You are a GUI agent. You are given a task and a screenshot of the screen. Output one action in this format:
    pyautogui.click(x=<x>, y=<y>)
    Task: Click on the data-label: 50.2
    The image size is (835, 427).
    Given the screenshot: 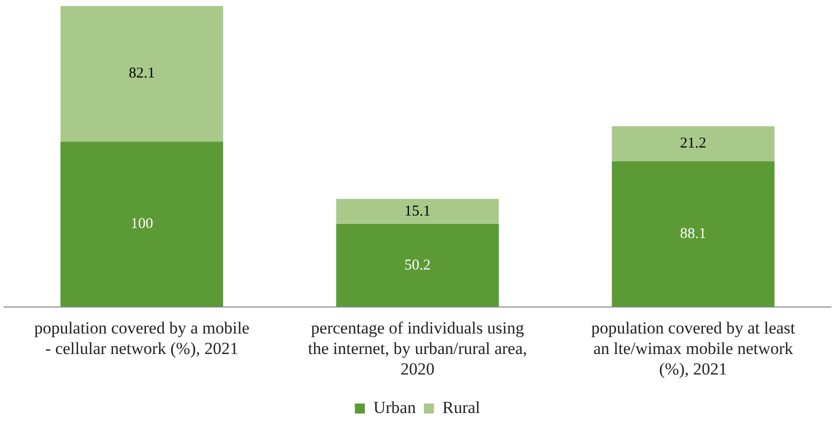 What is the action you would take?
    pyautogui.click(x=417, y=265)
    